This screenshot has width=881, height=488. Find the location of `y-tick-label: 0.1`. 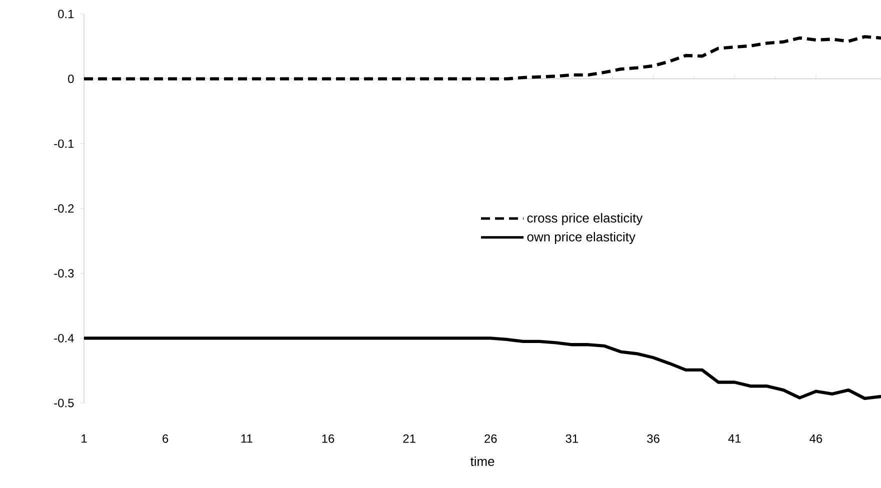

y-tick-label: 0.1 is located at coordinates (66, 14).